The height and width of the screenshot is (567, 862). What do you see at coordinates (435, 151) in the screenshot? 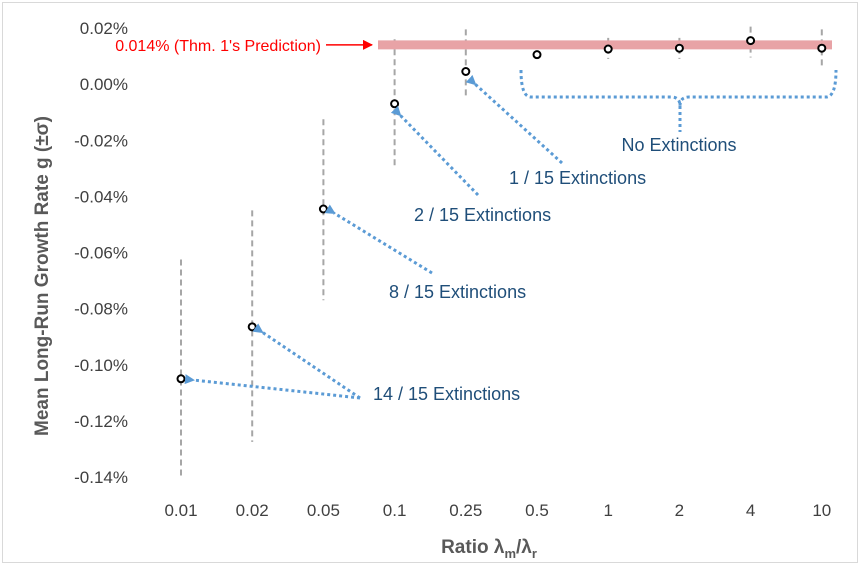
I see `arrow-two-extinctions` at bounding box center [435, 151].